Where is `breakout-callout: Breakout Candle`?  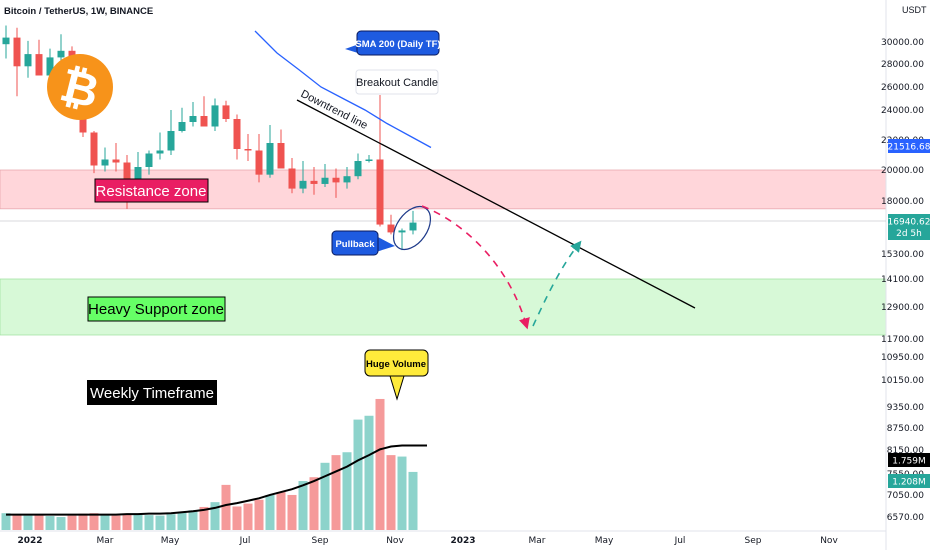
breakout-callout: Breakout Candle is located at coordinates (397, 82).